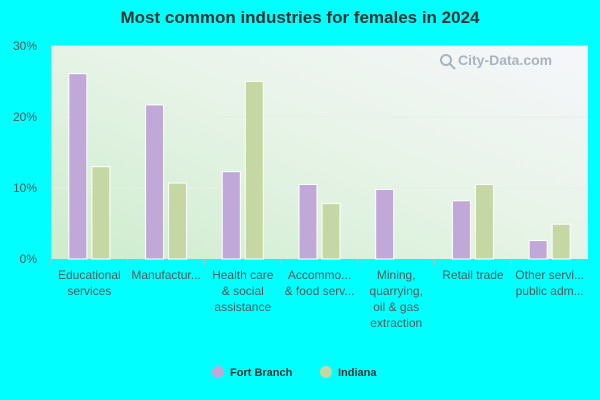 The image size is (600, 400). I want to click on y-tick-label: 0%, so click(29, 259).